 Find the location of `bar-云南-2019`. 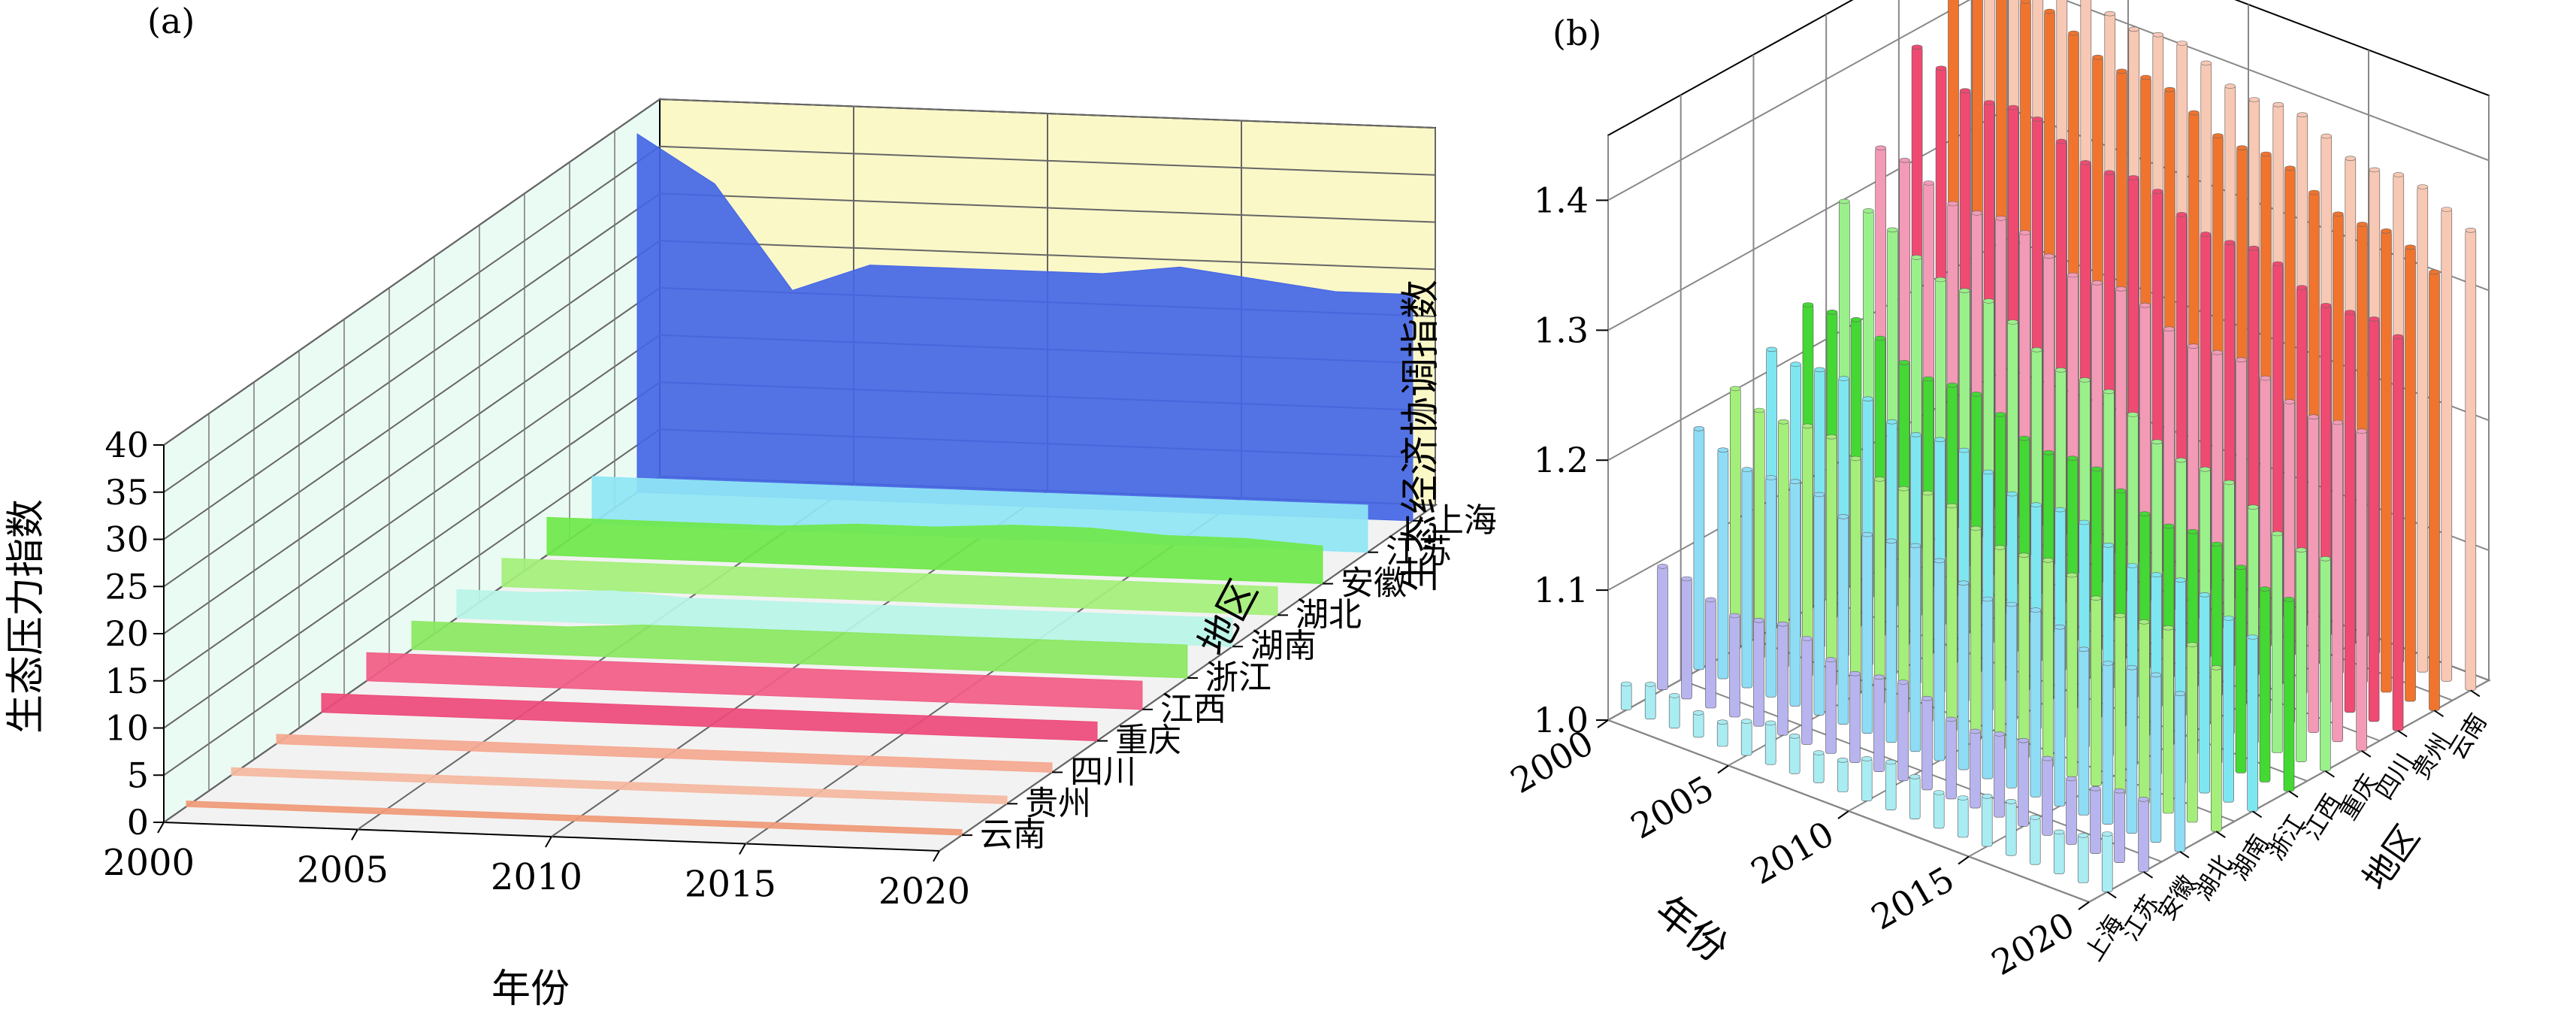

bar-云南-2019 is located at coordinates (2447, 445).